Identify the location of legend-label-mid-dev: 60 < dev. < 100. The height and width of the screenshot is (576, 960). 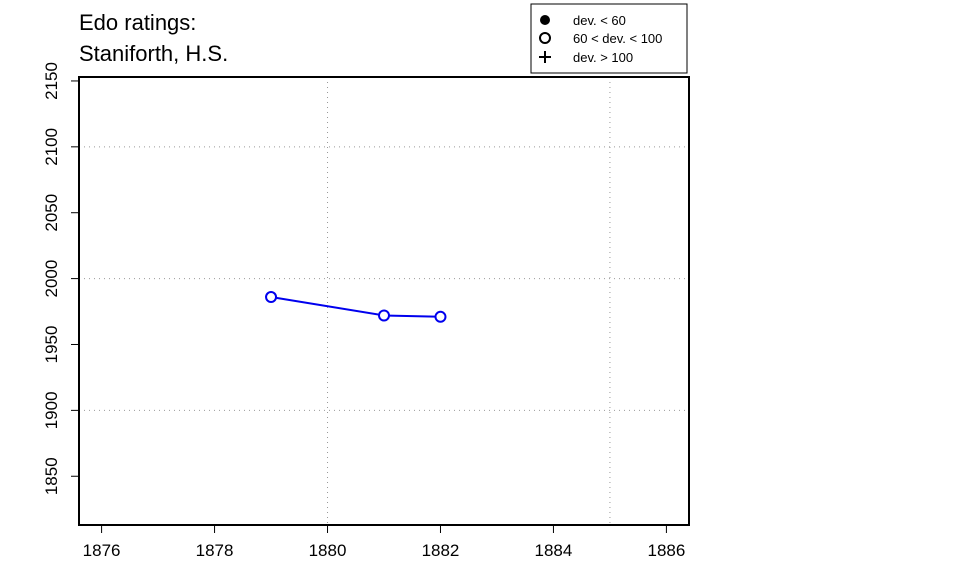
(617, 38).